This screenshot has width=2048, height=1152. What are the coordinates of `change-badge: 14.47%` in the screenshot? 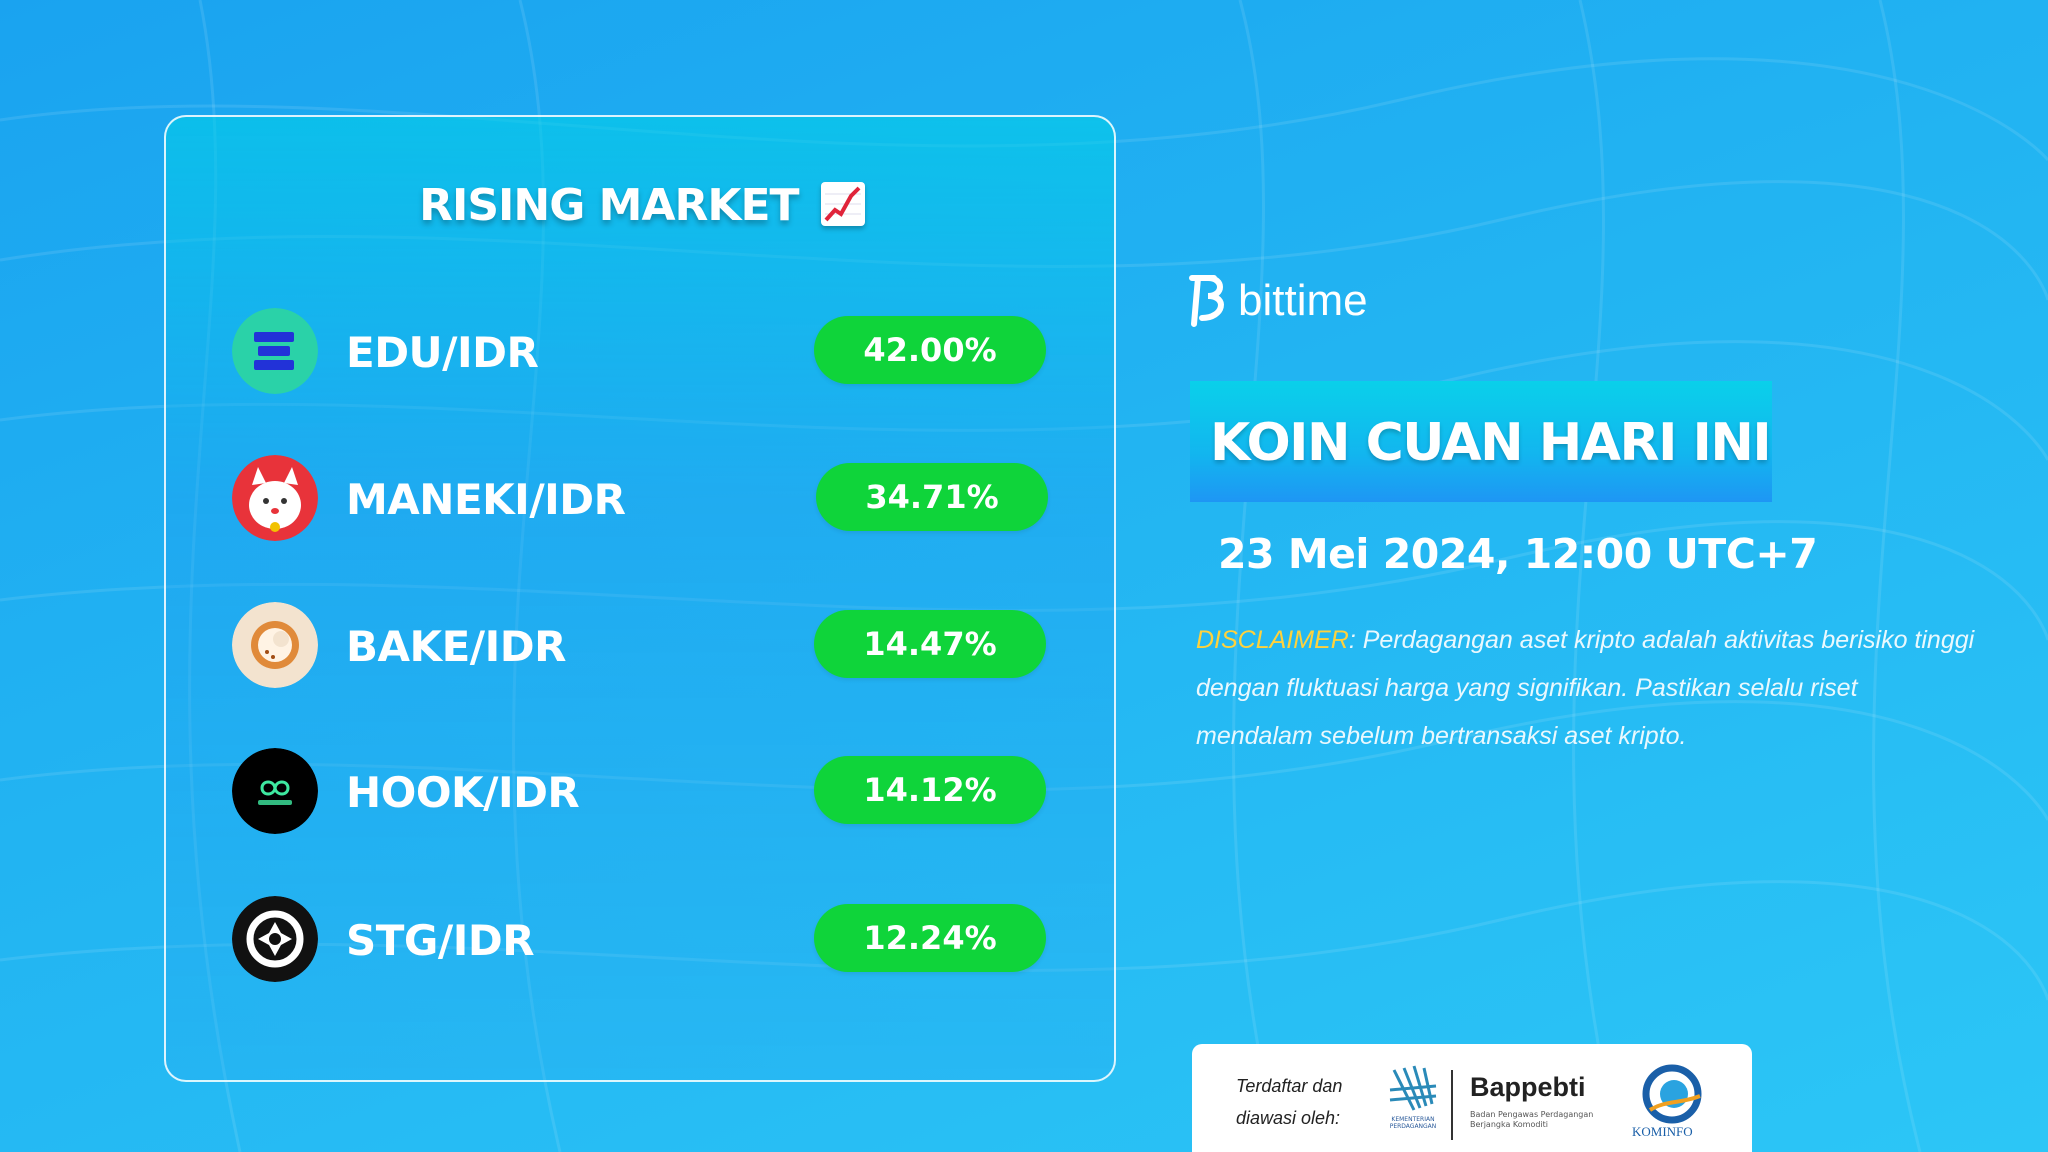 It's located at (930, 644).